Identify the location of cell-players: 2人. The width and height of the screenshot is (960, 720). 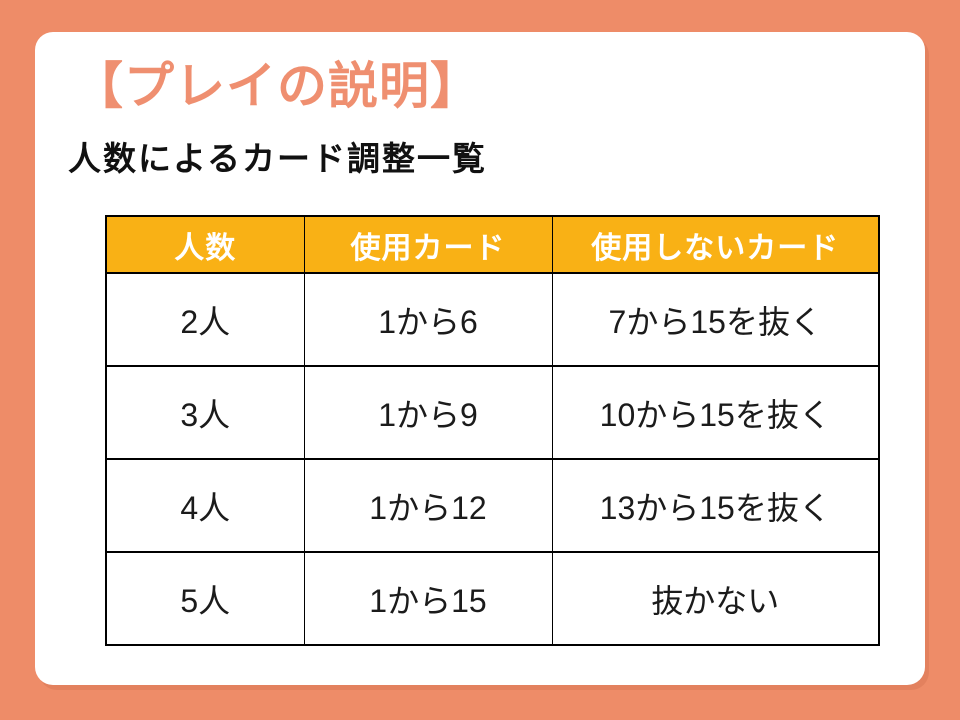
(205, 319).